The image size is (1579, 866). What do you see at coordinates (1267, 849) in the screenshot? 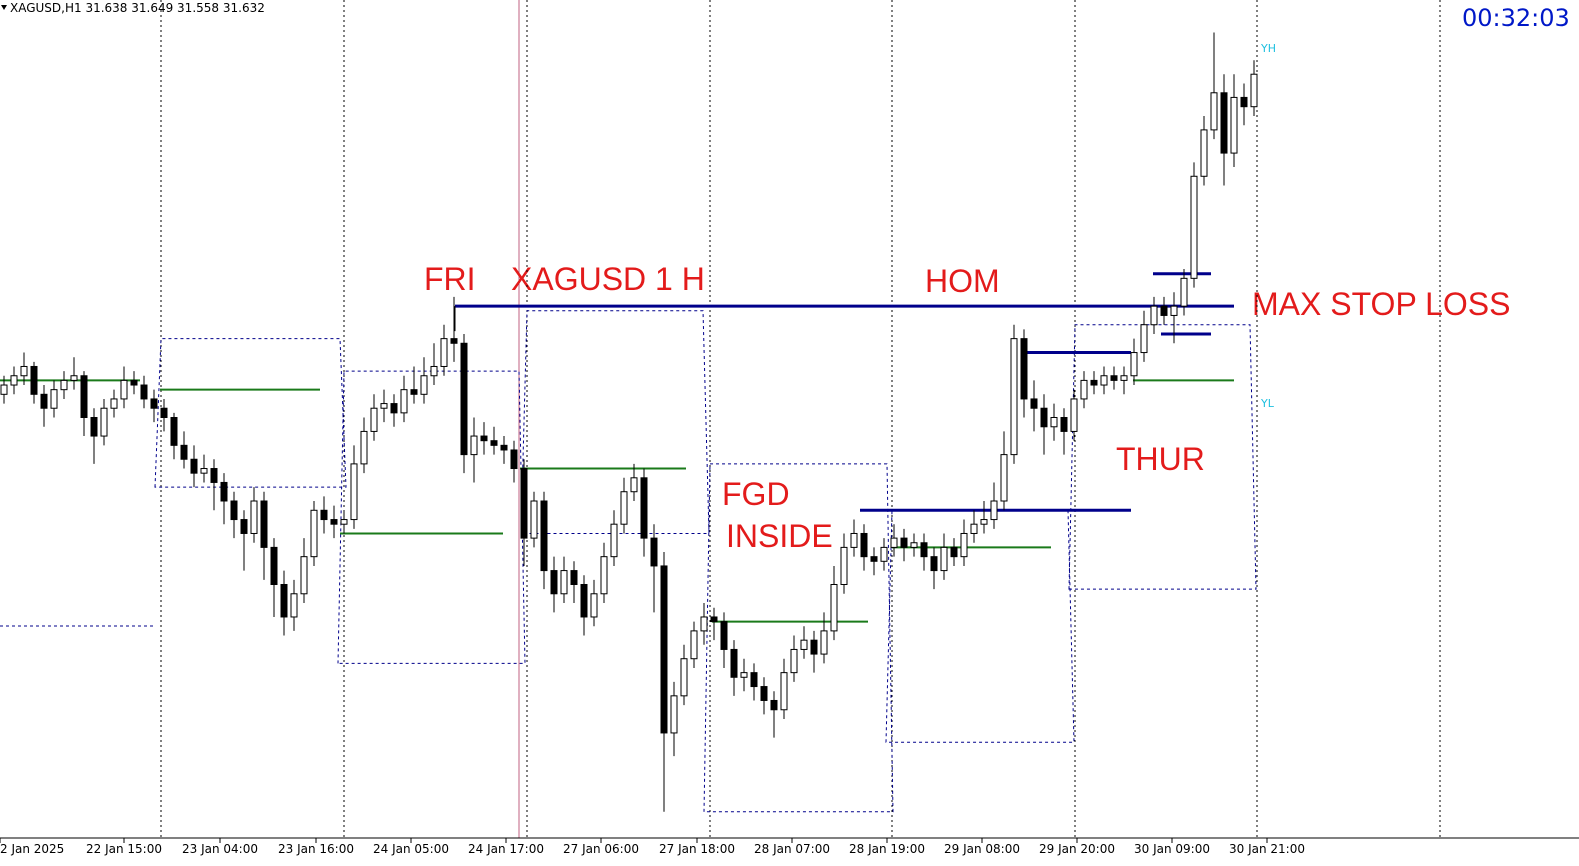
I see `time-label: 30 Jan 21:00` at bounding box center [1267, 849].